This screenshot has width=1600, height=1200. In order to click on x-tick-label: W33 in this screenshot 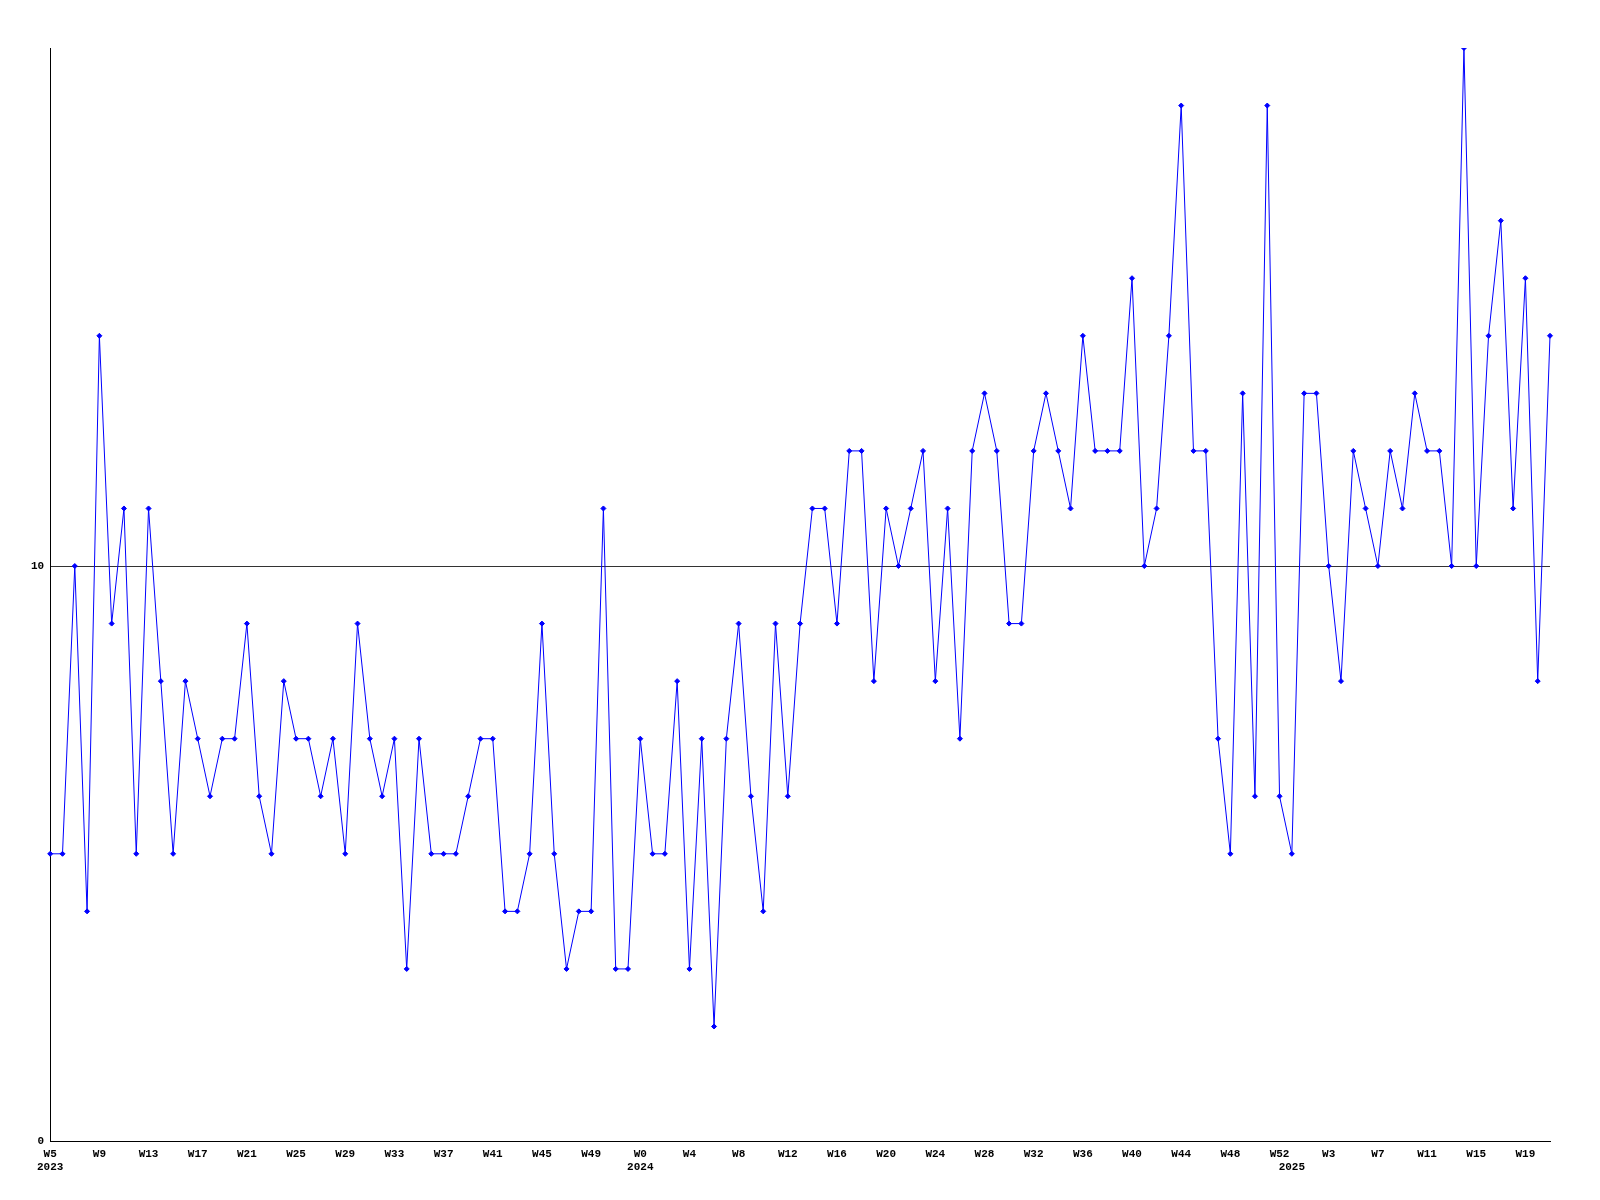, I will do `click(394, 1153)`.